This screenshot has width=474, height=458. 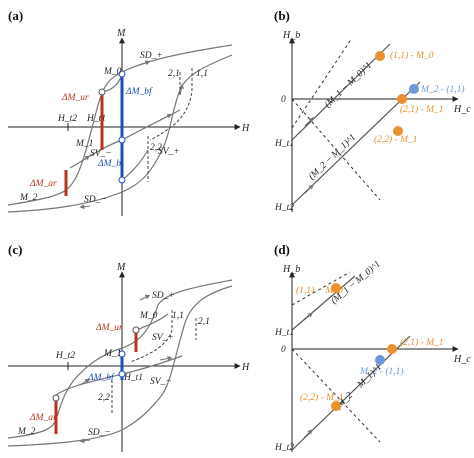 I want to click on pt-11-label: (1,1) − M_0, so click(x=319, y=290).